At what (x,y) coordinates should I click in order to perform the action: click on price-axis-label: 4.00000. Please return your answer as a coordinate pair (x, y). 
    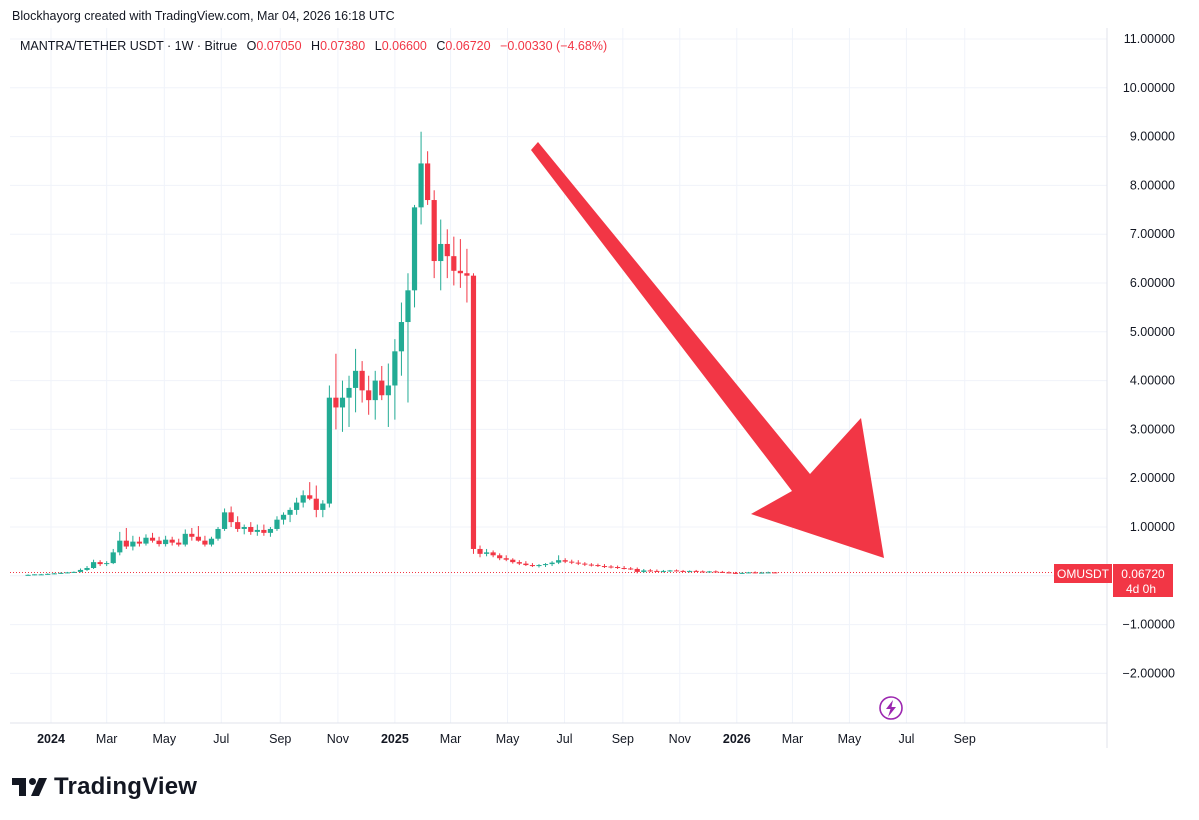
    Looking at the image, I should click on (1152, 381).